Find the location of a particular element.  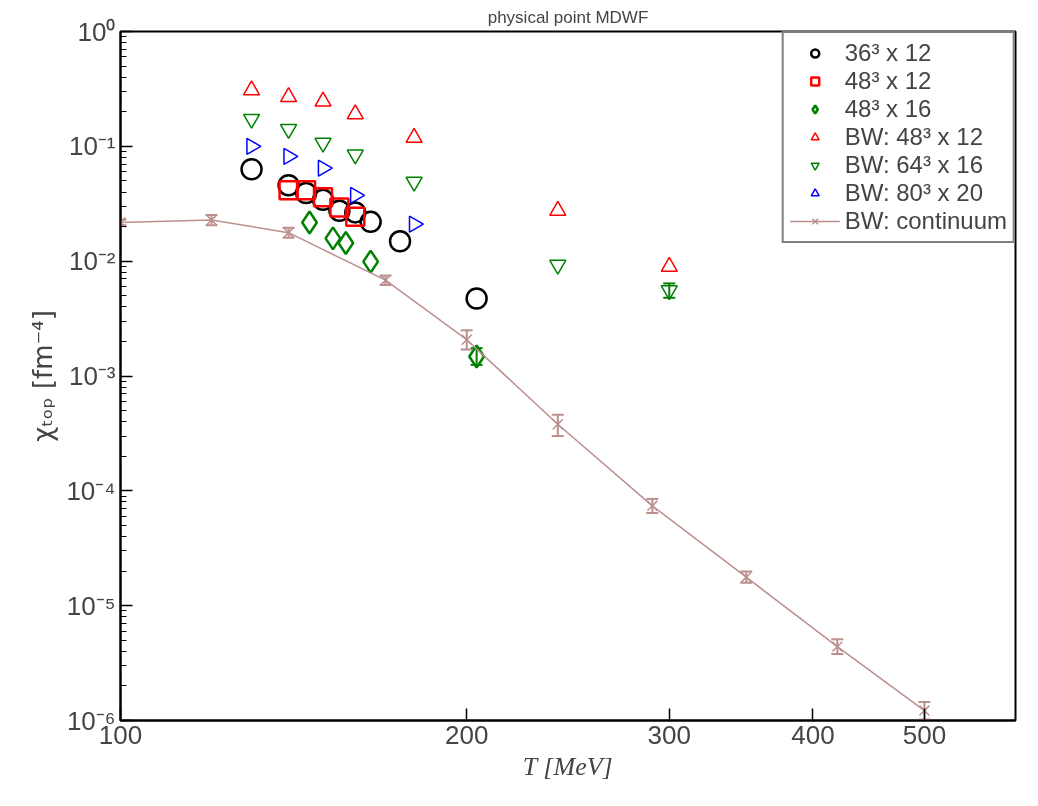

legend-label: BW: 48³ x 12 is located at coordinates (913, 137).